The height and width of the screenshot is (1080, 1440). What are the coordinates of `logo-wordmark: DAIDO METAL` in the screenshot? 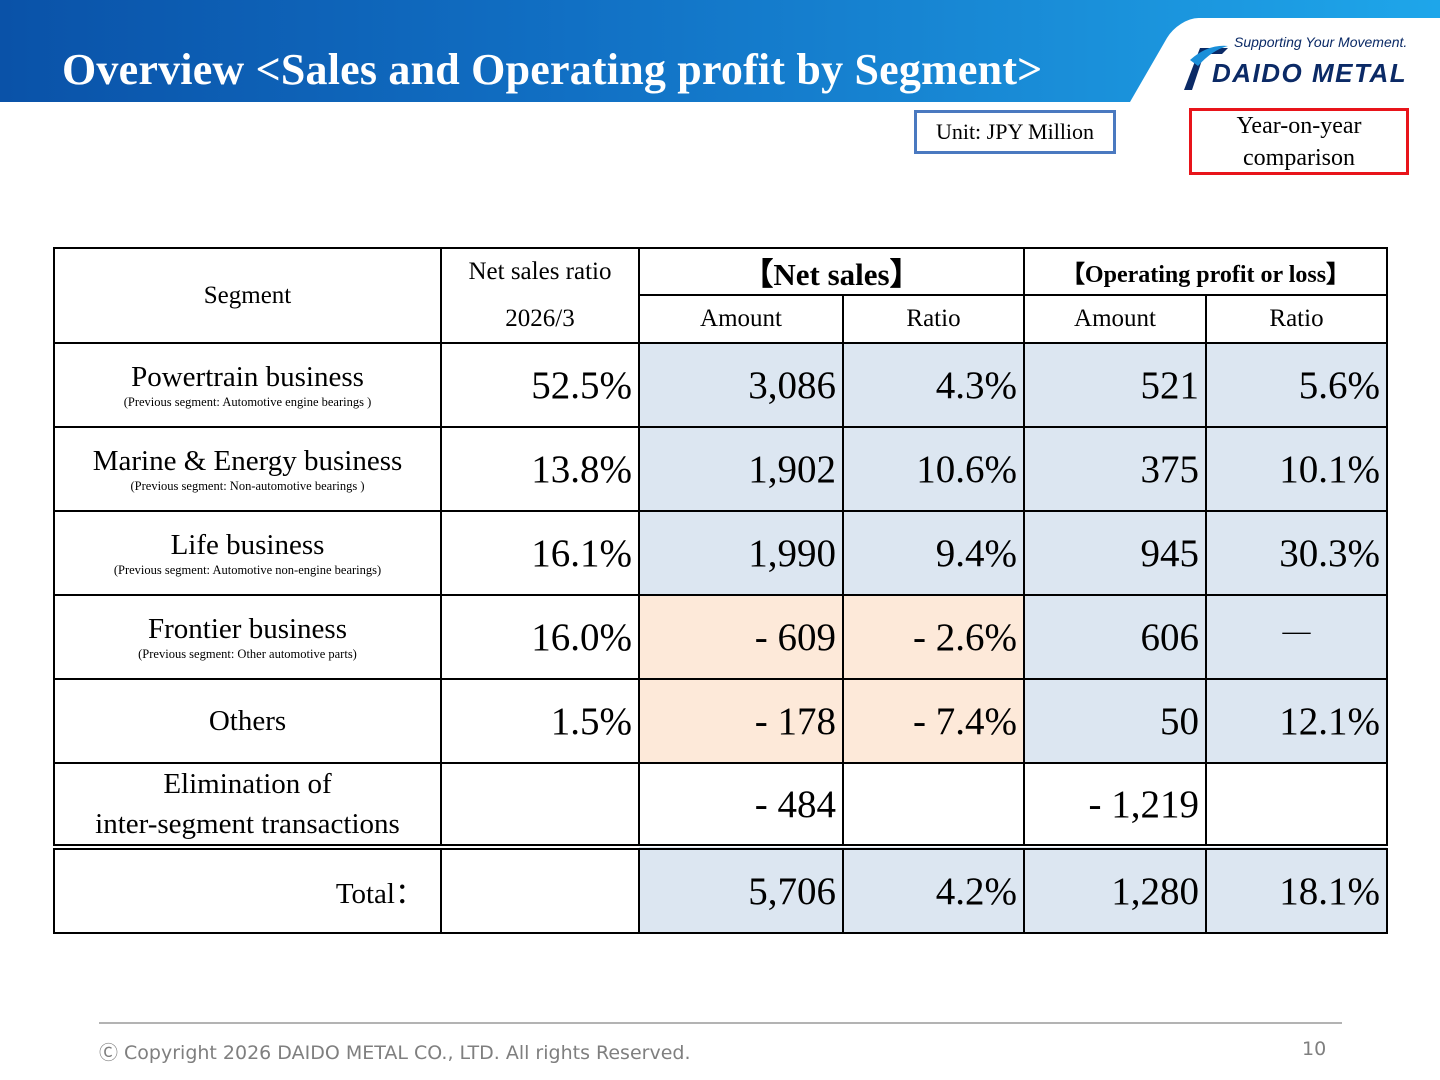 It's located at (1310, 73).